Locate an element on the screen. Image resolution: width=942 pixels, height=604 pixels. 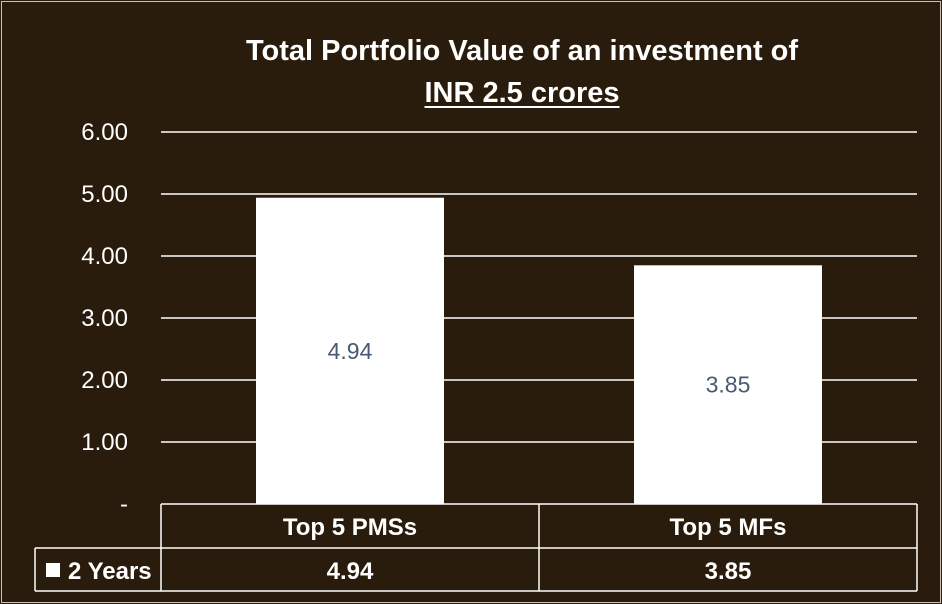
y-tick-label: 3.00 is located at coordinates (104, 318).